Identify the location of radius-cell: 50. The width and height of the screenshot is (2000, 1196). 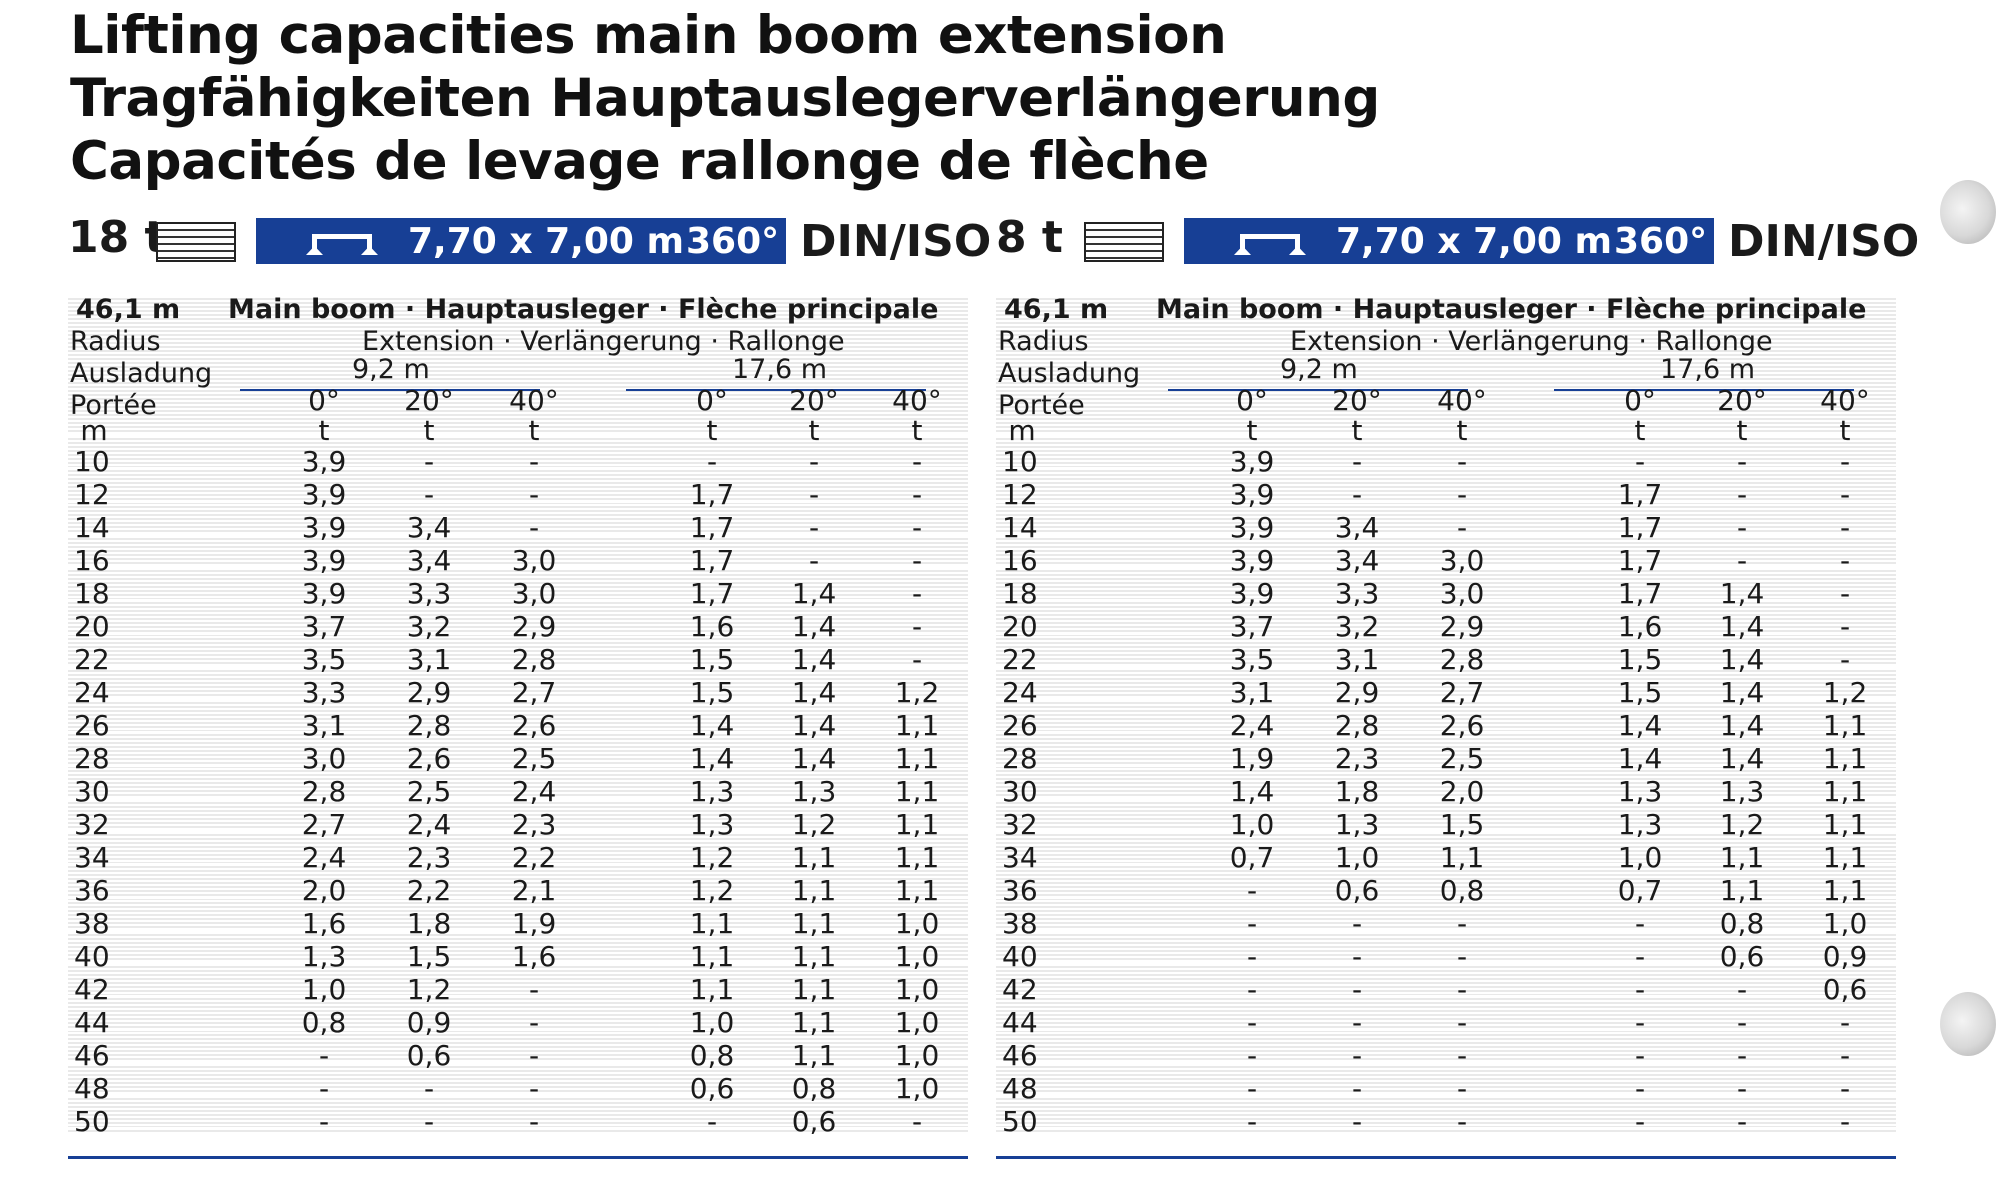
(92, 1121).